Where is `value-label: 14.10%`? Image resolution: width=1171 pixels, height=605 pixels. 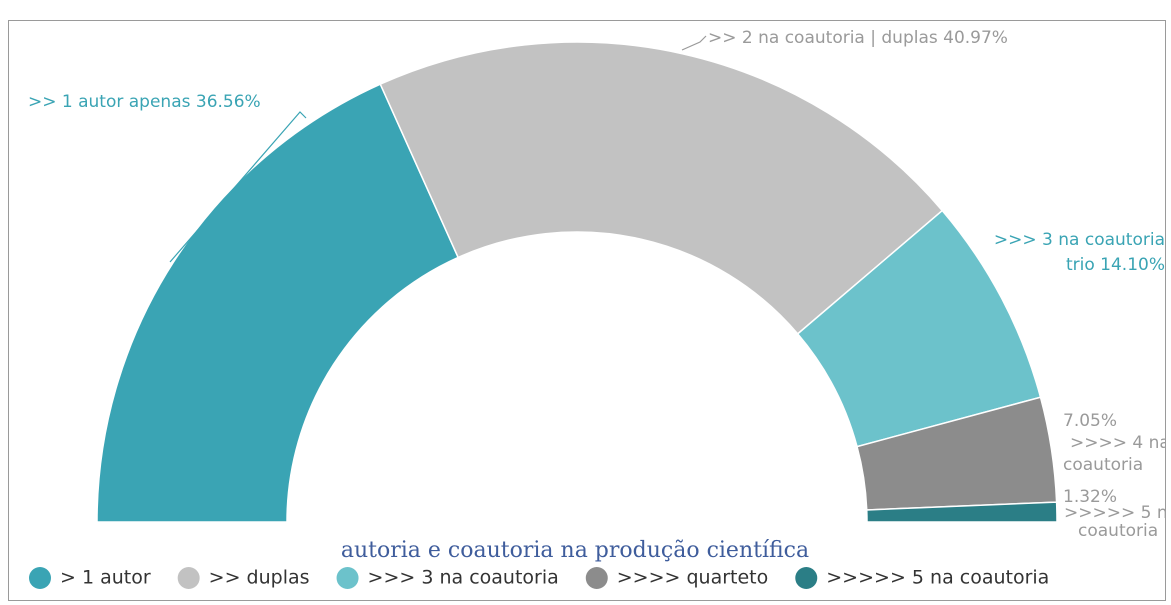
value-label: 14.10% is located at coordinates (1132, 265).